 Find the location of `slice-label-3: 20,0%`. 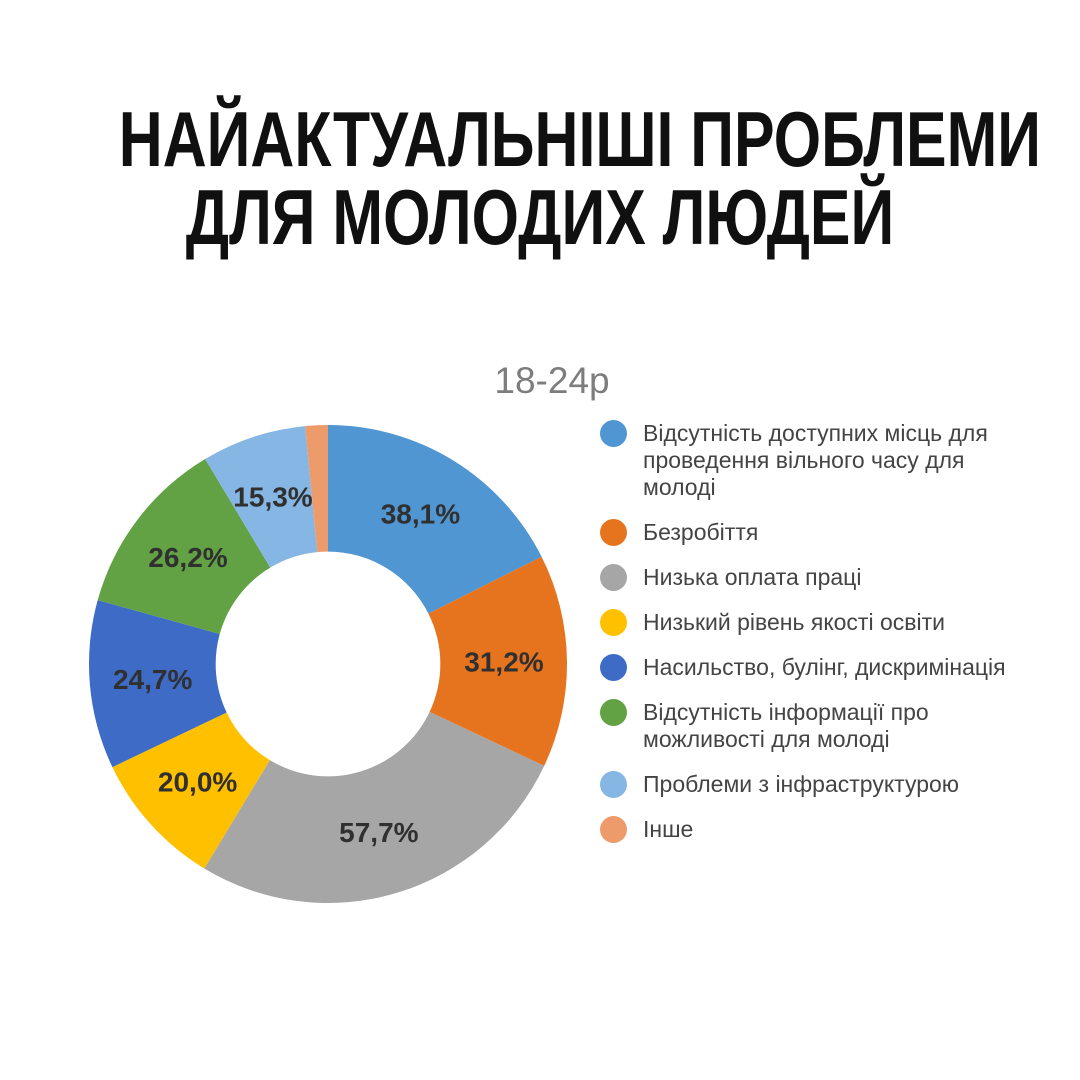

slice-label-3: 20,0% is located at coordinates (197, 782).